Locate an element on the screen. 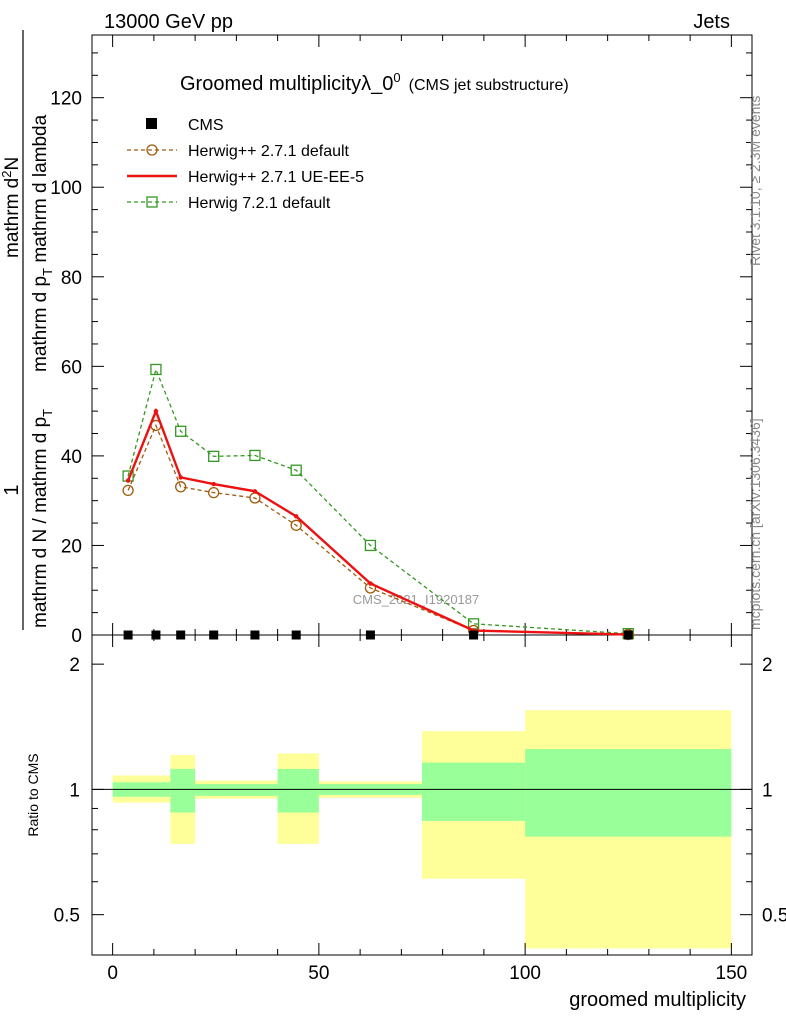 This screenshot has width=786, height=1024. legend-label-h271ue: Herwig++ 2.7.1 UE-EE-5 is located at coordinates (276, 177).